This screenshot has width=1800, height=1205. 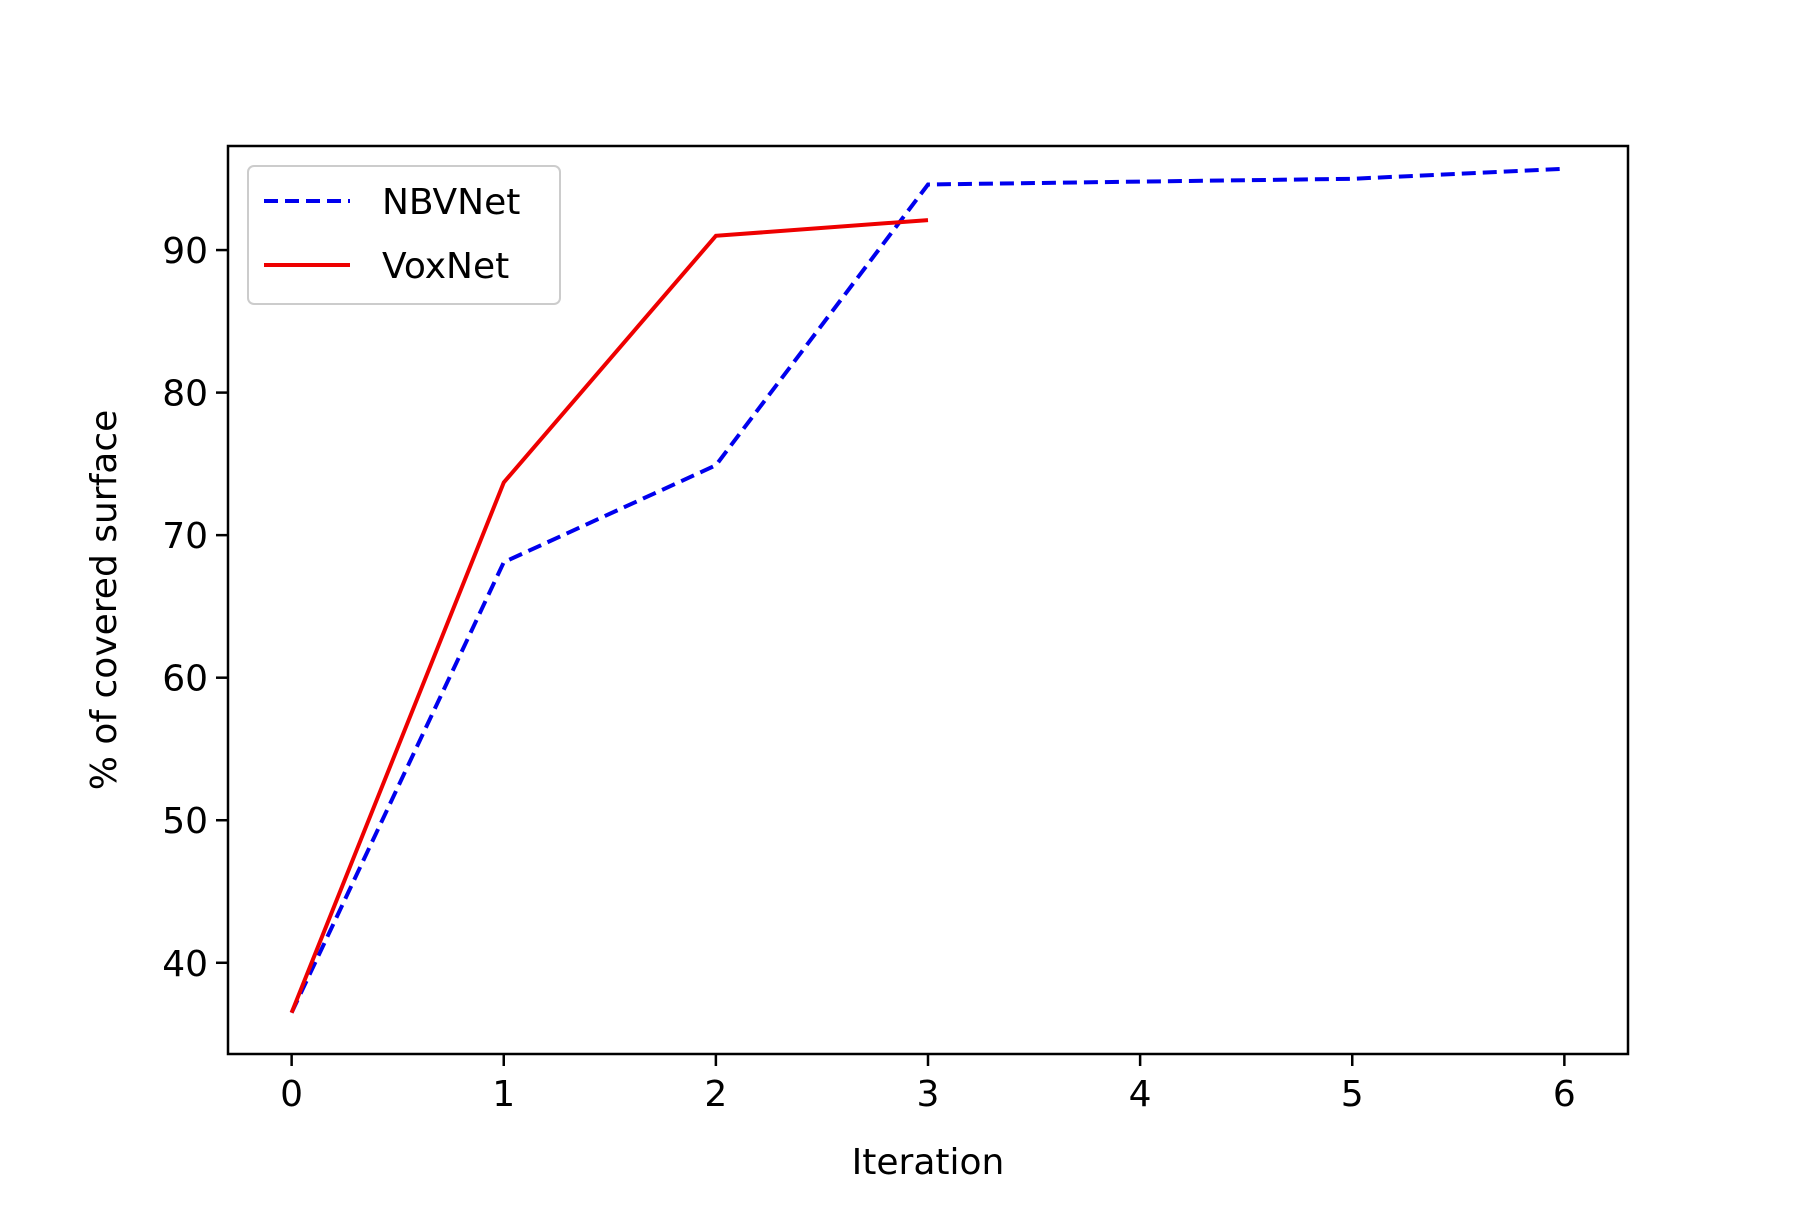 I want to click on legend-box, so click(x=404, y=235).